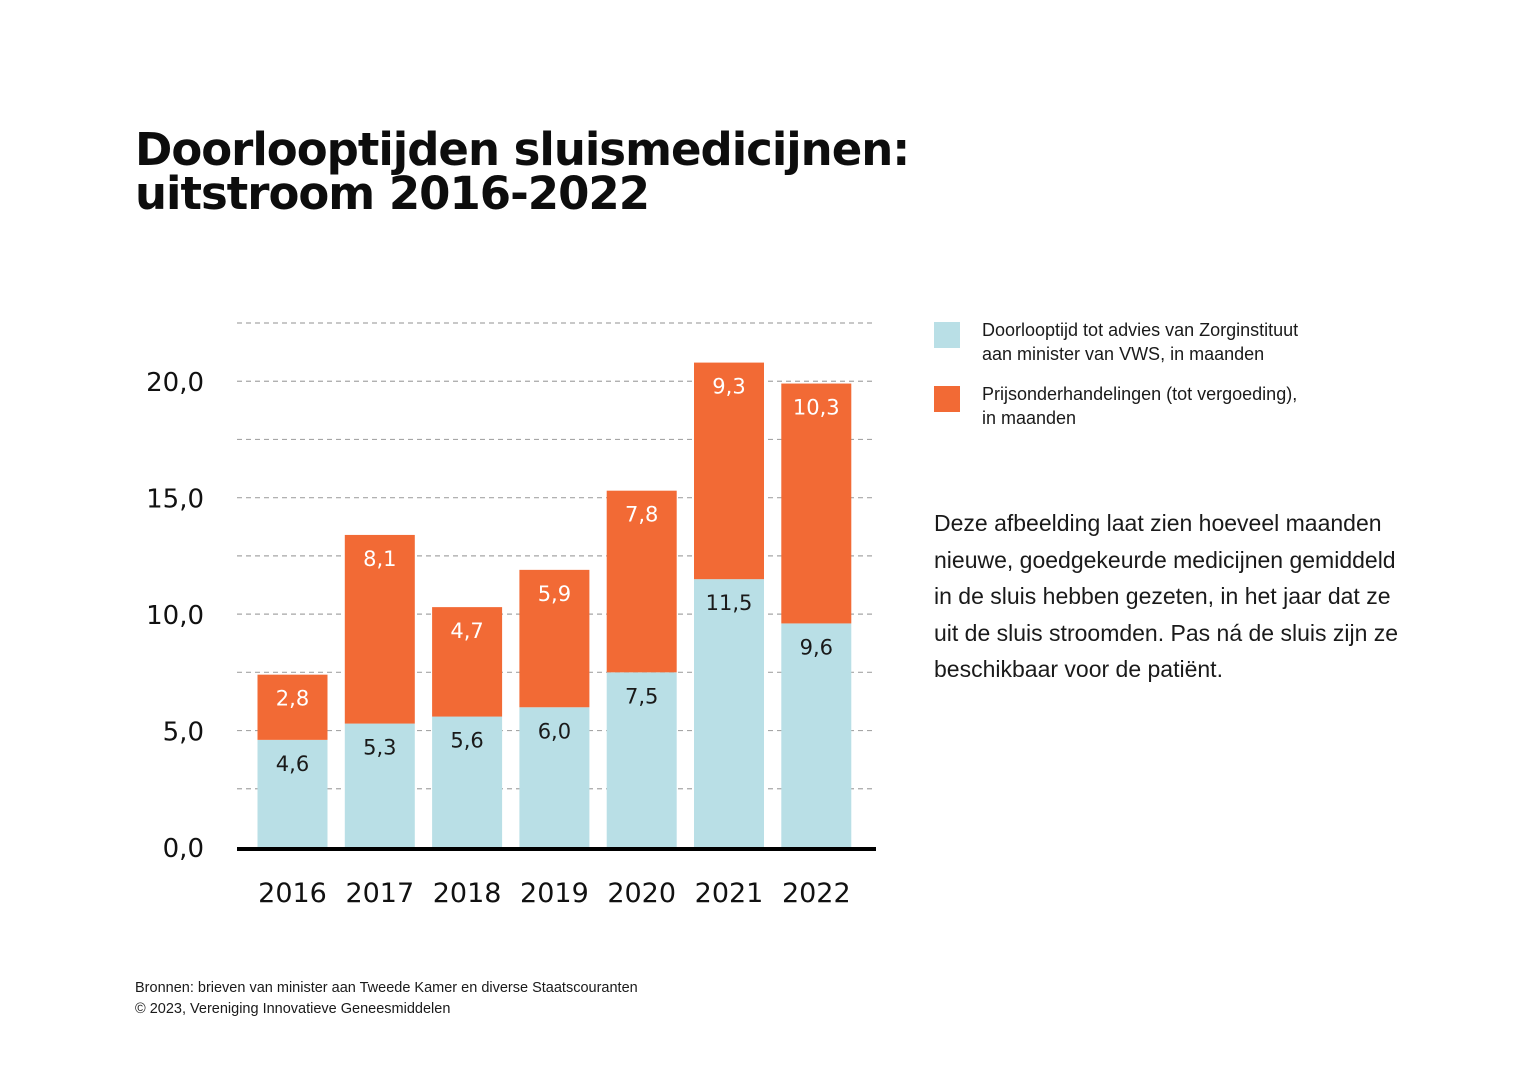 Image resolution: width=1536 pixels, height=1085 pixels. I want to click on x-tick-label: 2019, so click(554, 893).